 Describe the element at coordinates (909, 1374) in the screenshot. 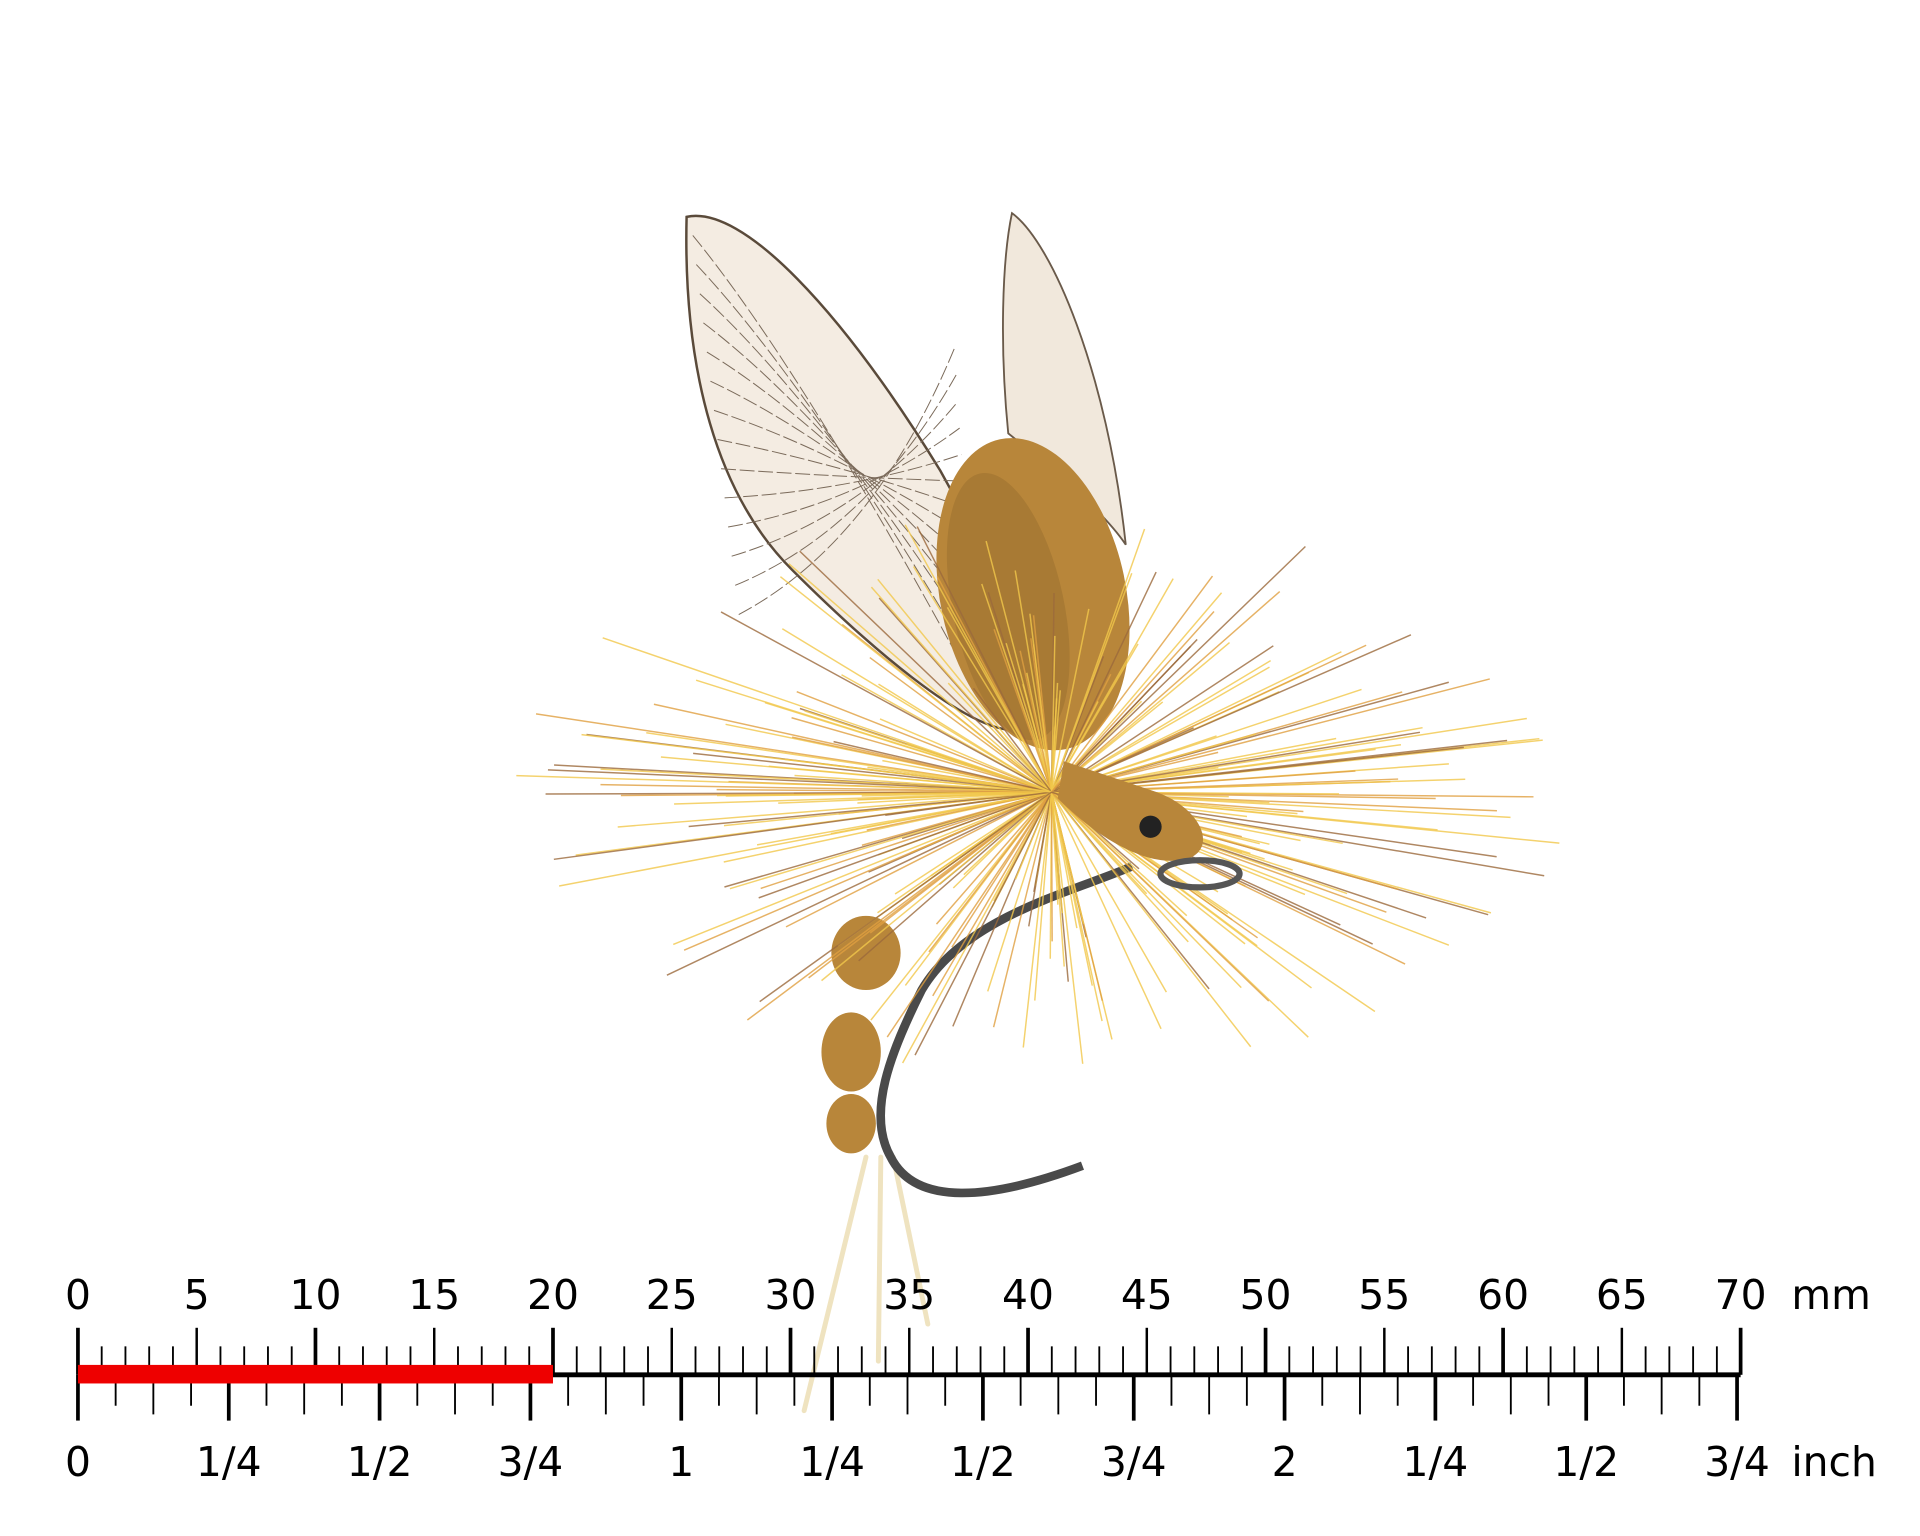

I see `ruler-ticks` at that location.